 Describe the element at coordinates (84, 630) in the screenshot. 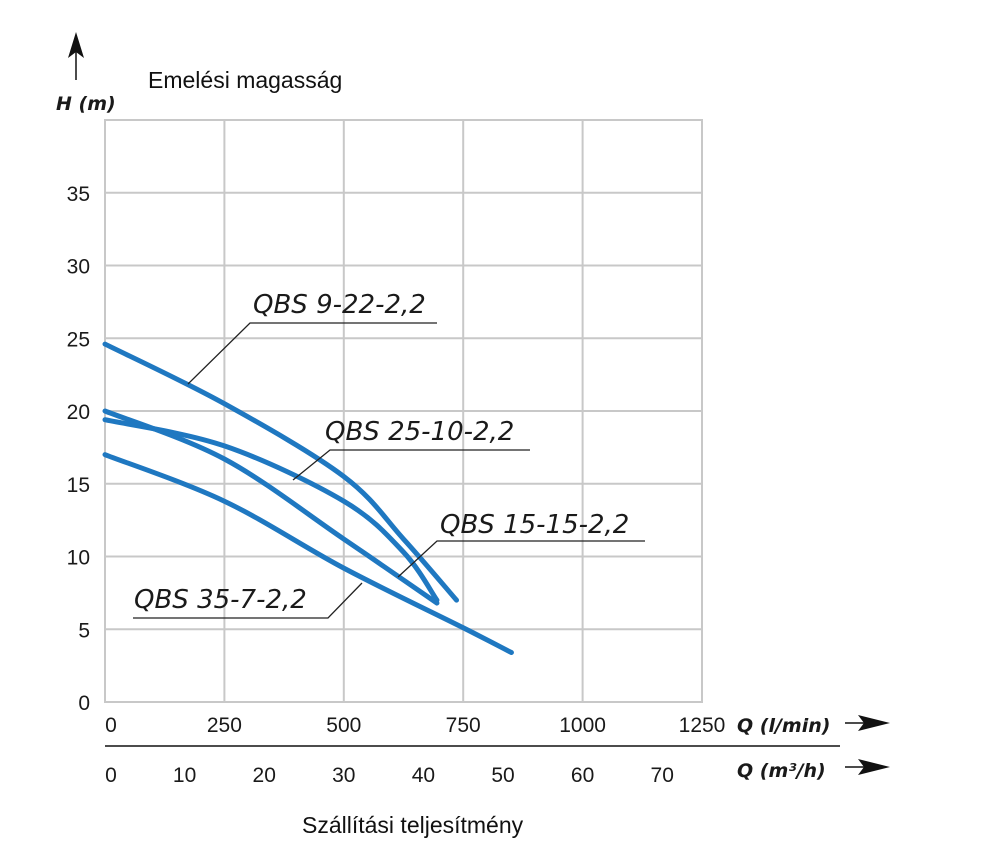

I see `y-tick-label: 5` at that location.